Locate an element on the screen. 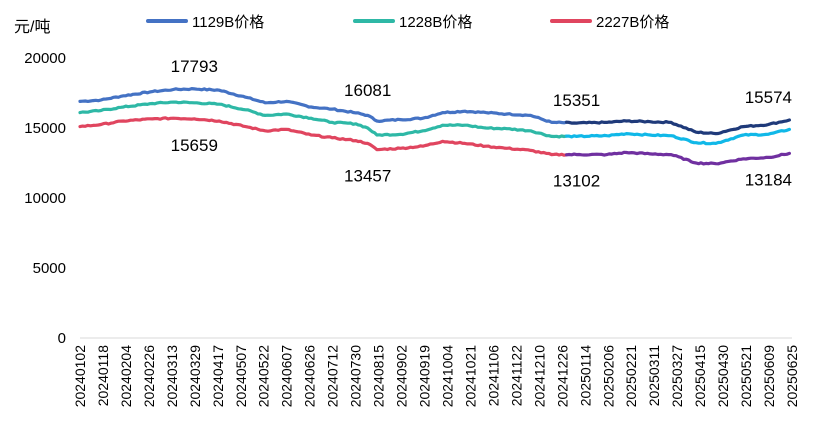  y-tick-label: 20000 is located at coordinates (45, 58).